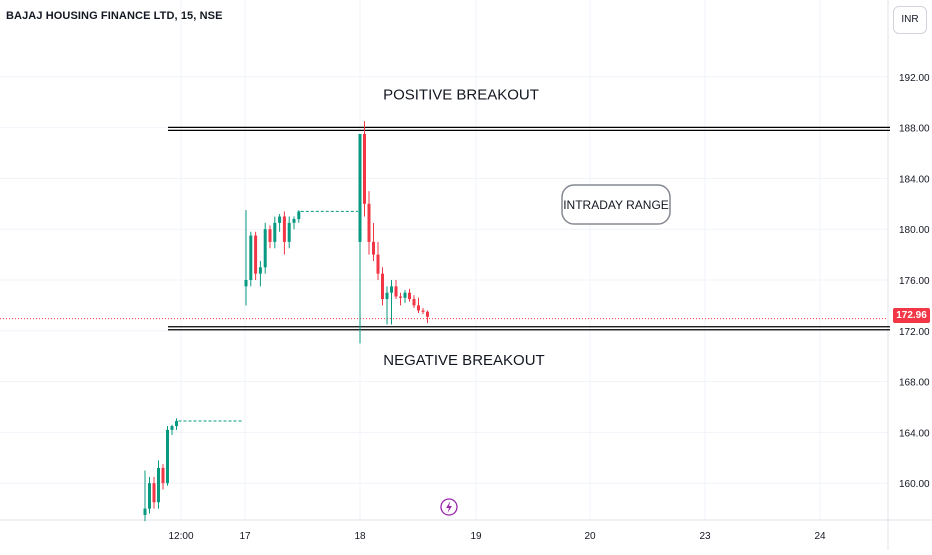 This screenshot has height=555, width=932. What do you see at coordinates (914, 230) in the screenshot?
I see `y-tick-label: 180.00` at bounding box center [914, 230].